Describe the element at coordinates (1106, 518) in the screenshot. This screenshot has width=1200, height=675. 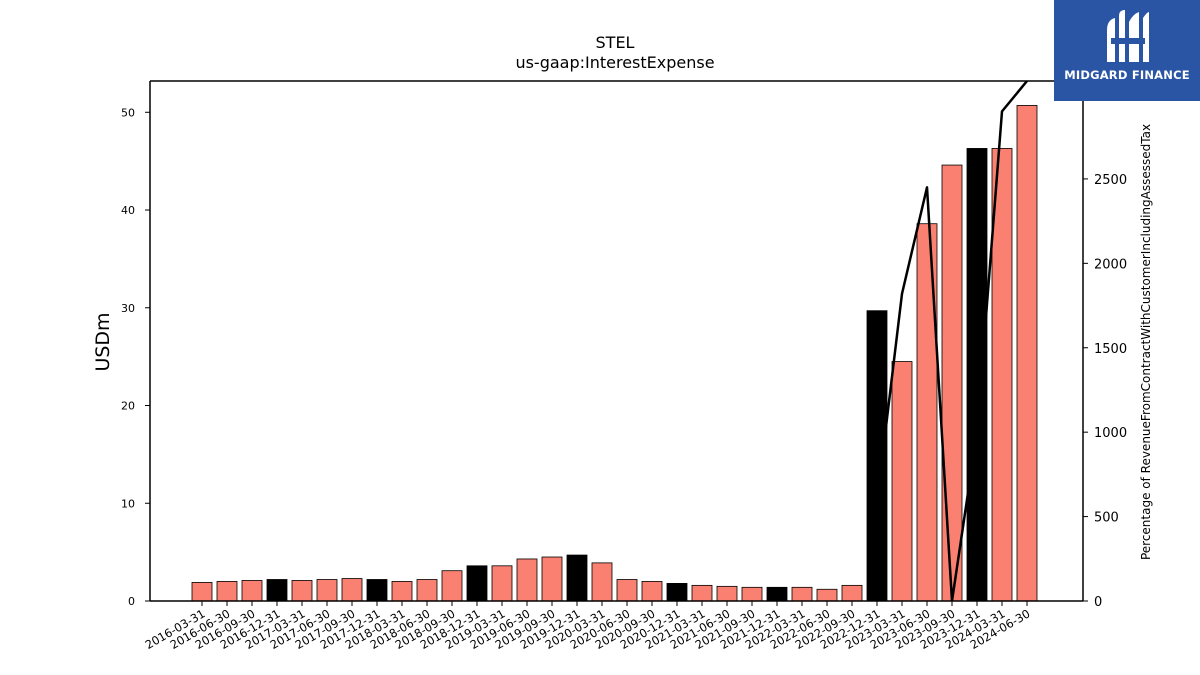
I see `y-right-tick-label: 500` at that location.